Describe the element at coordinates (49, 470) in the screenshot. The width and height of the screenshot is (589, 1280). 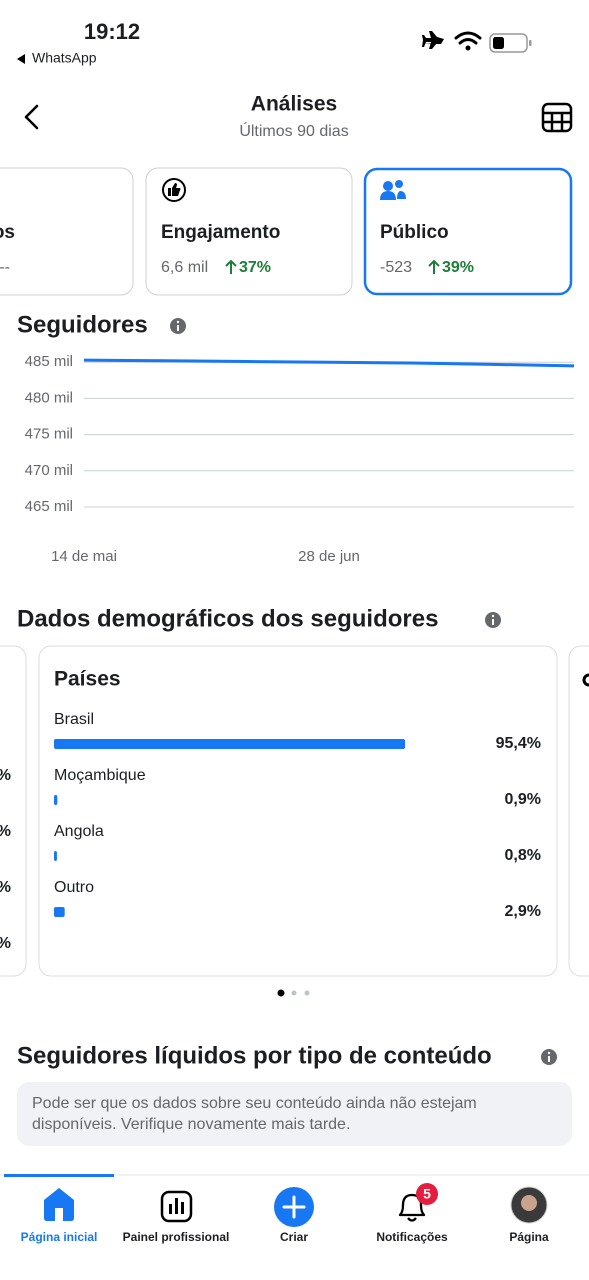
I see `y-tick-label: 470 mil` at that location.